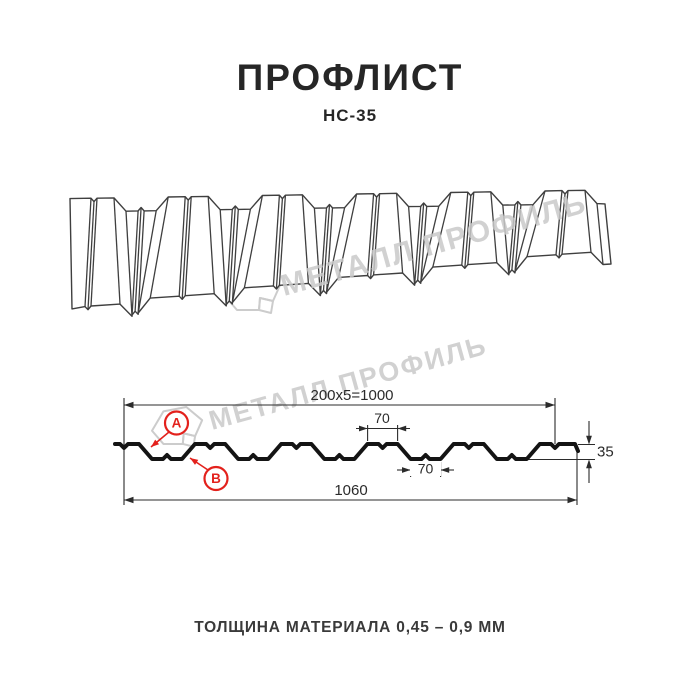 The image size is (700, 700). What do you see at coordinates (350, 490) in the screenshot?
I see `dim-total-width-label: 1060` at bounding box center [350, 490].